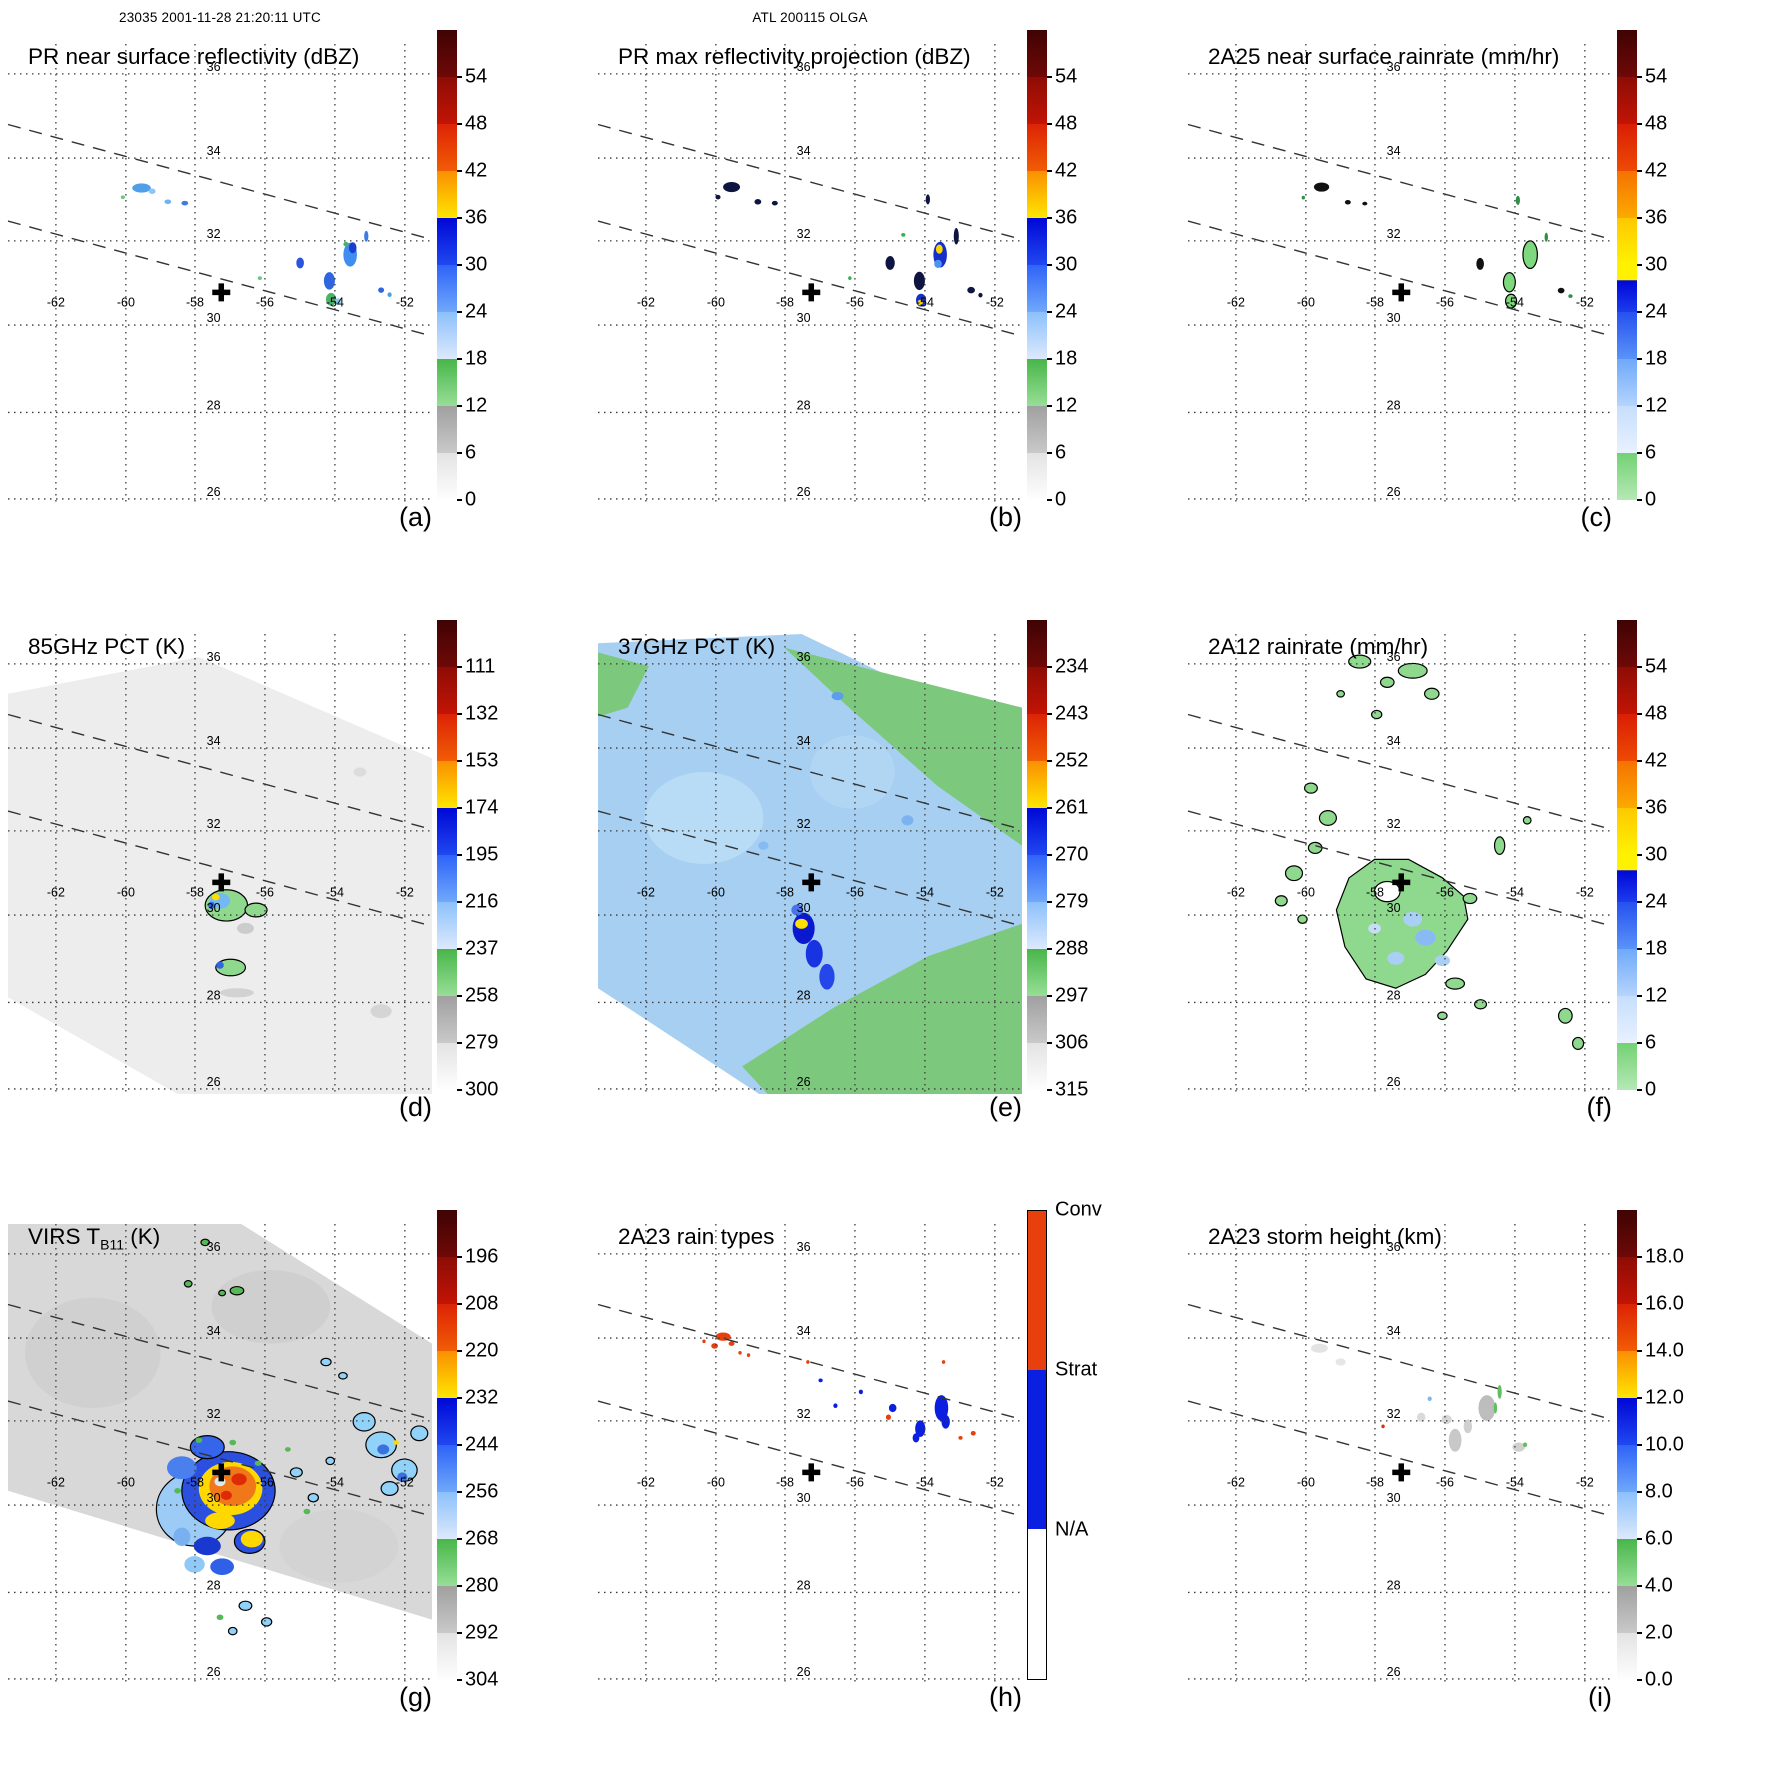 Image resolution: width=1771 pixels, height=1771 pixels. Describe the element at coordinates (482, 1089) in the screenshot. I see `colorbar-tick-label: 300` at that location.